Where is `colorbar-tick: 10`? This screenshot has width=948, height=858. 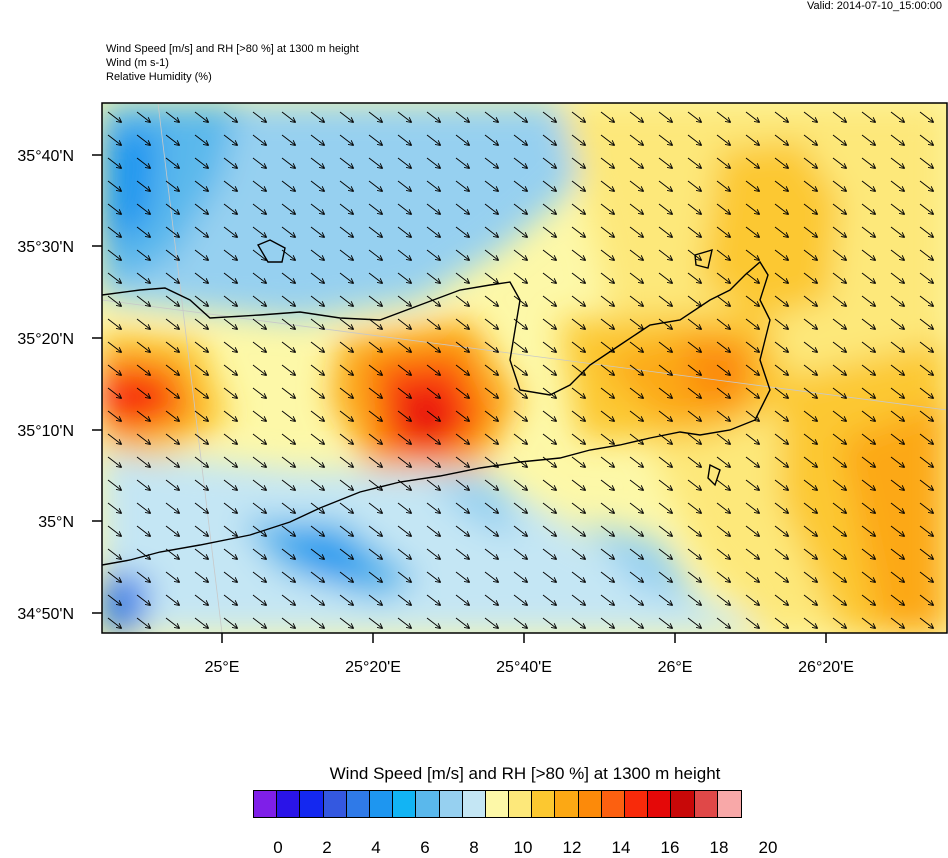
colorbar-tick: 10 is located at coordinates (523, 847).